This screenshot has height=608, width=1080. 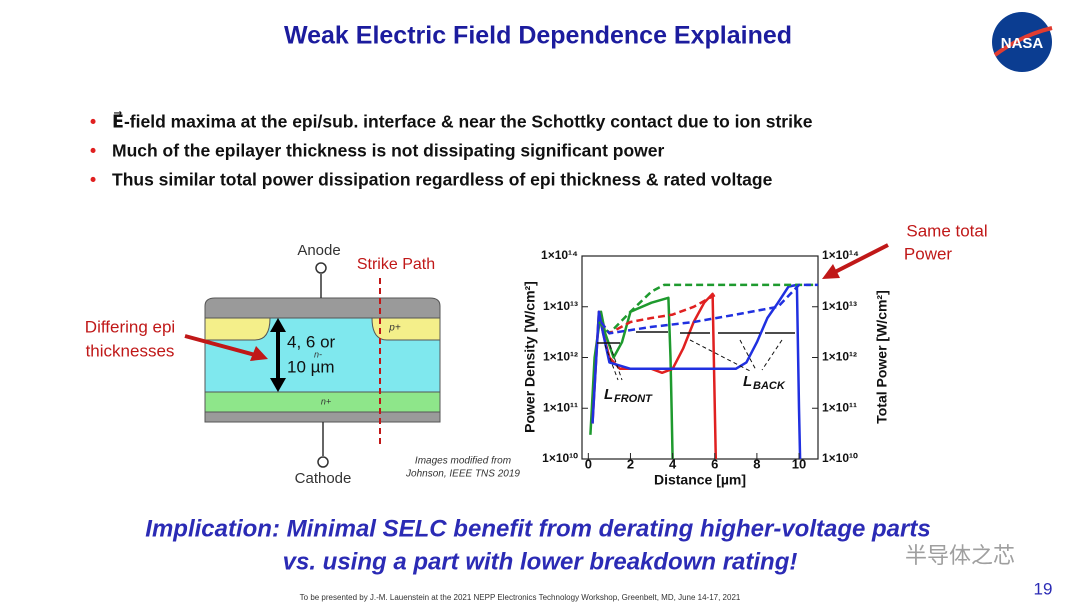 I want to click on credit: Images modified from, so click(x=463, y=461).